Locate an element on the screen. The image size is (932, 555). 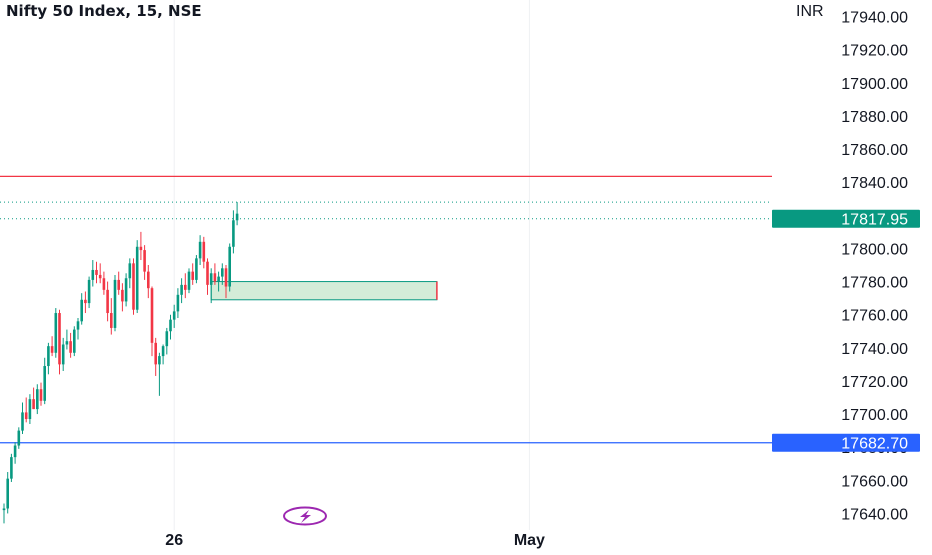
y-tick-label: 17840.00 is located at coordinates (874, 183).